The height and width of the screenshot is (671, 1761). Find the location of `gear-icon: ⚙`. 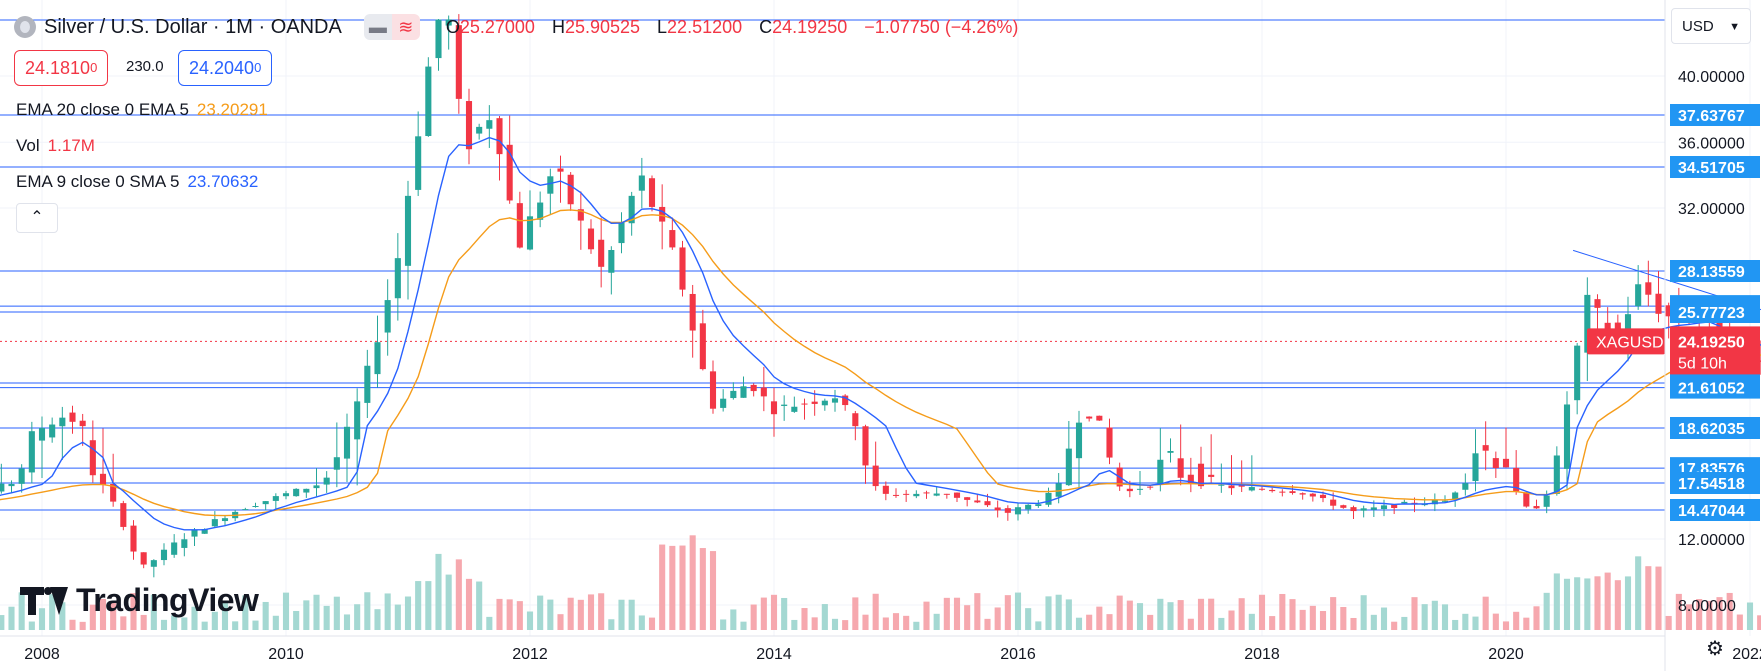

gear-icon: ⚙ is located at coordinates (1715, 649).